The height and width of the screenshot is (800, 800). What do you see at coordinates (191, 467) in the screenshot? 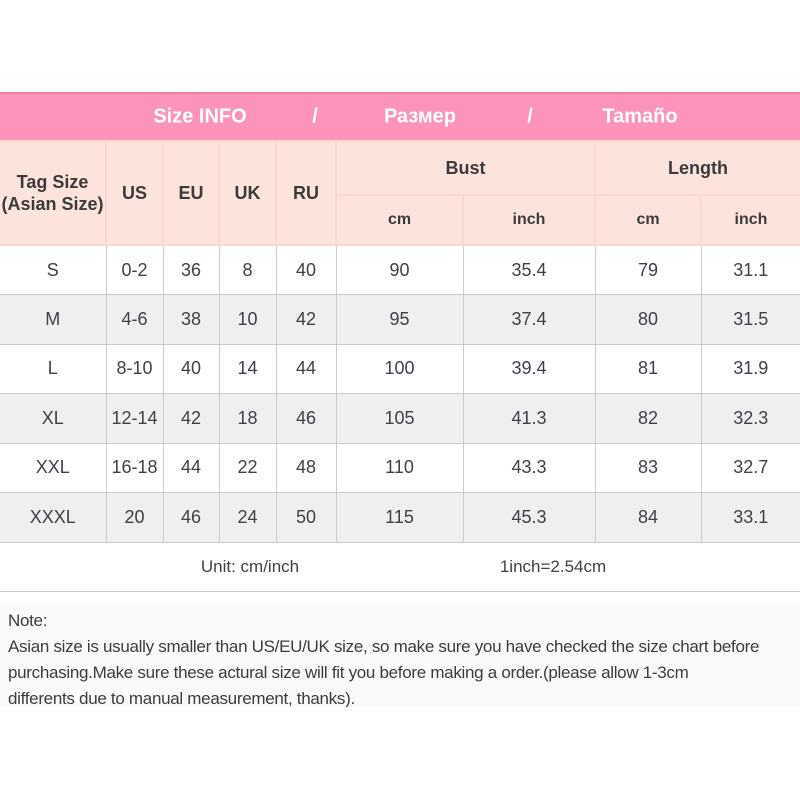
I see `cell-eu: 44` at bounding box center [191, 467].